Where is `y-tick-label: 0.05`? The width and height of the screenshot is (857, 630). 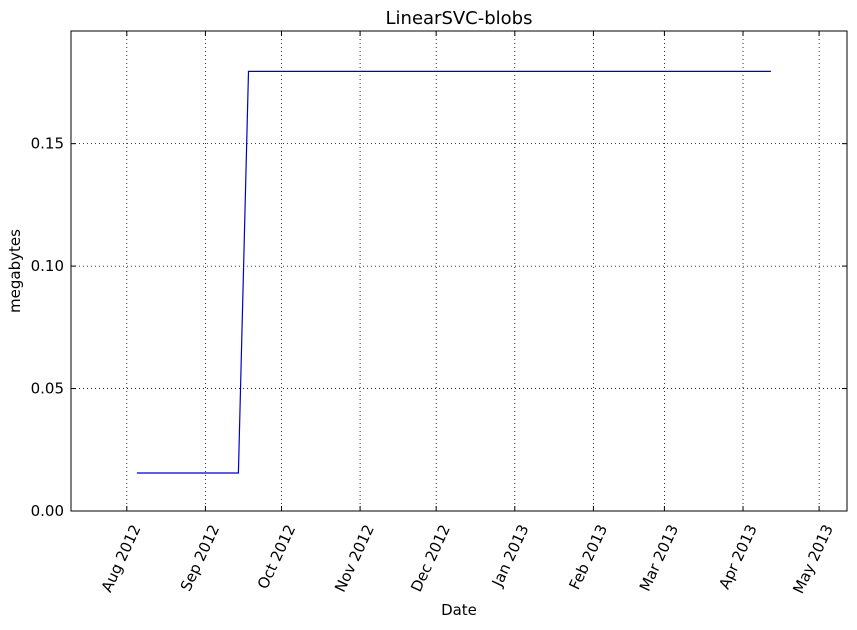
y-tick-label: 0.05 is located at coordinates (47, 389).